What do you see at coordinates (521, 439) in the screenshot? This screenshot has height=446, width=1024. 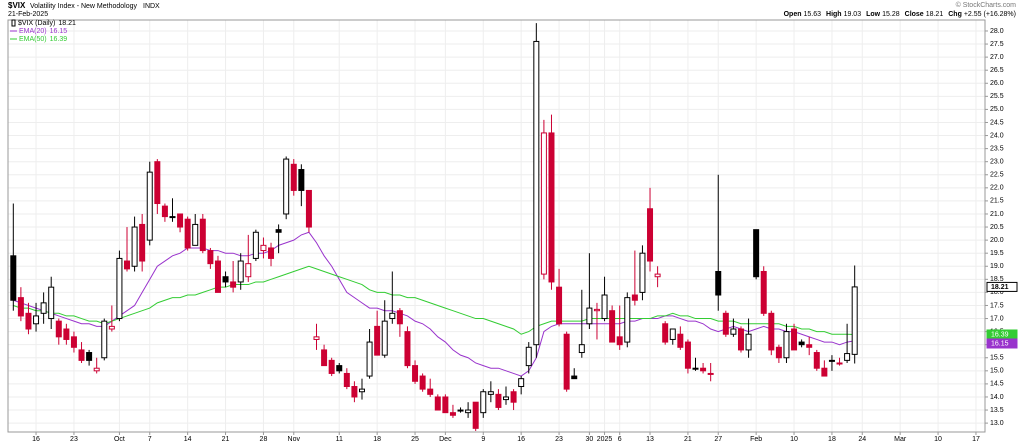 I see `x-tick-label: 16` at bounding box center [521, 439].